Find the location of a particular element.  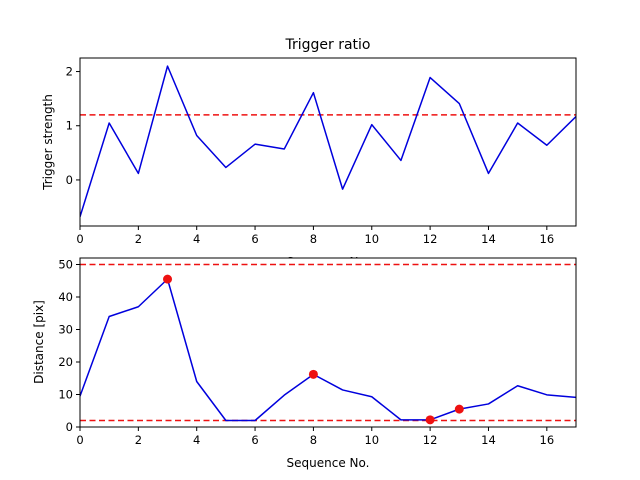

y-tick-label: 1 is located at coordinates (69, 126).